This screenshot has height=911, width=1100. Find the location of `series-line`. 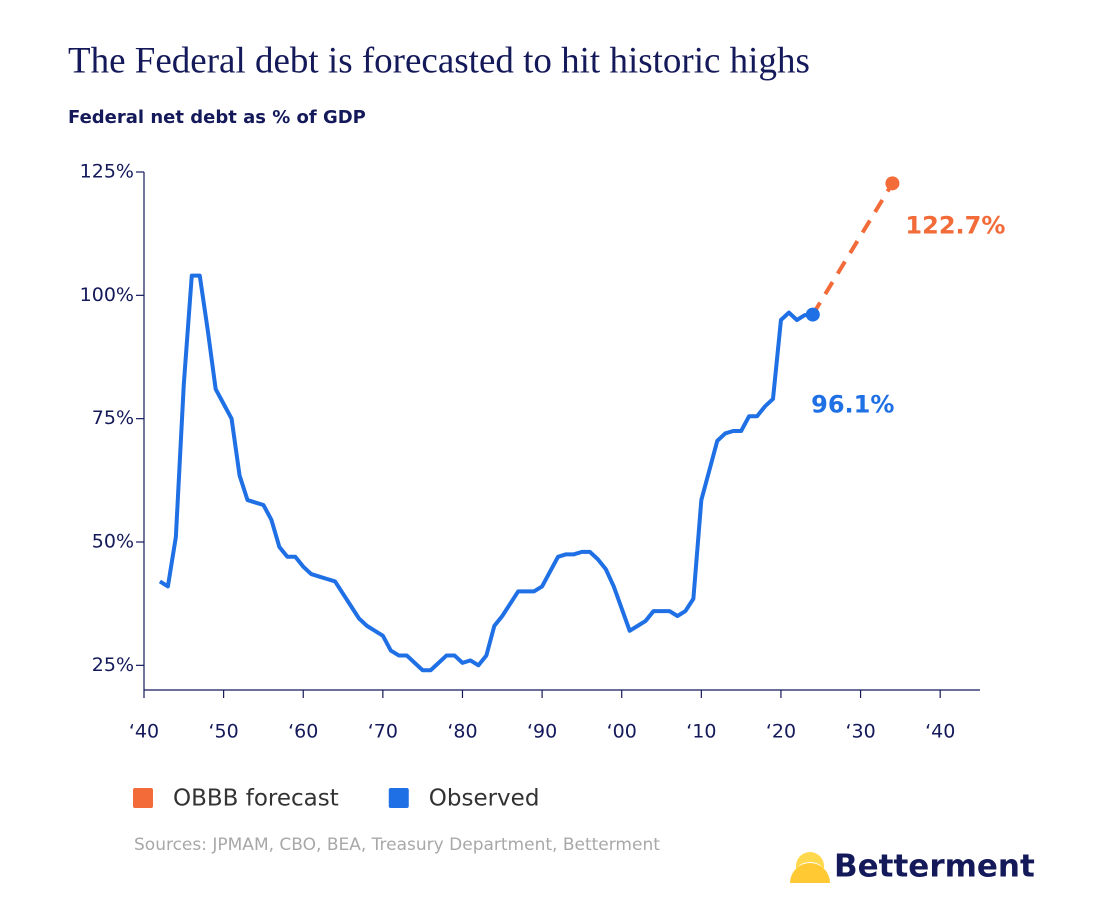

series-line is located at coordinates (853, 249).